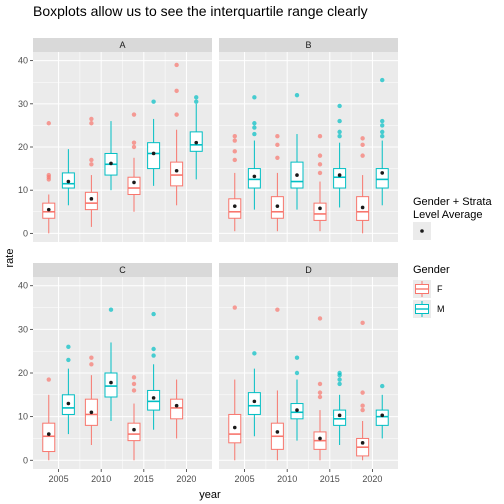 This screenshot has height=504, width=504. I want to click on facet-panel-a: A, so click(122, 140).